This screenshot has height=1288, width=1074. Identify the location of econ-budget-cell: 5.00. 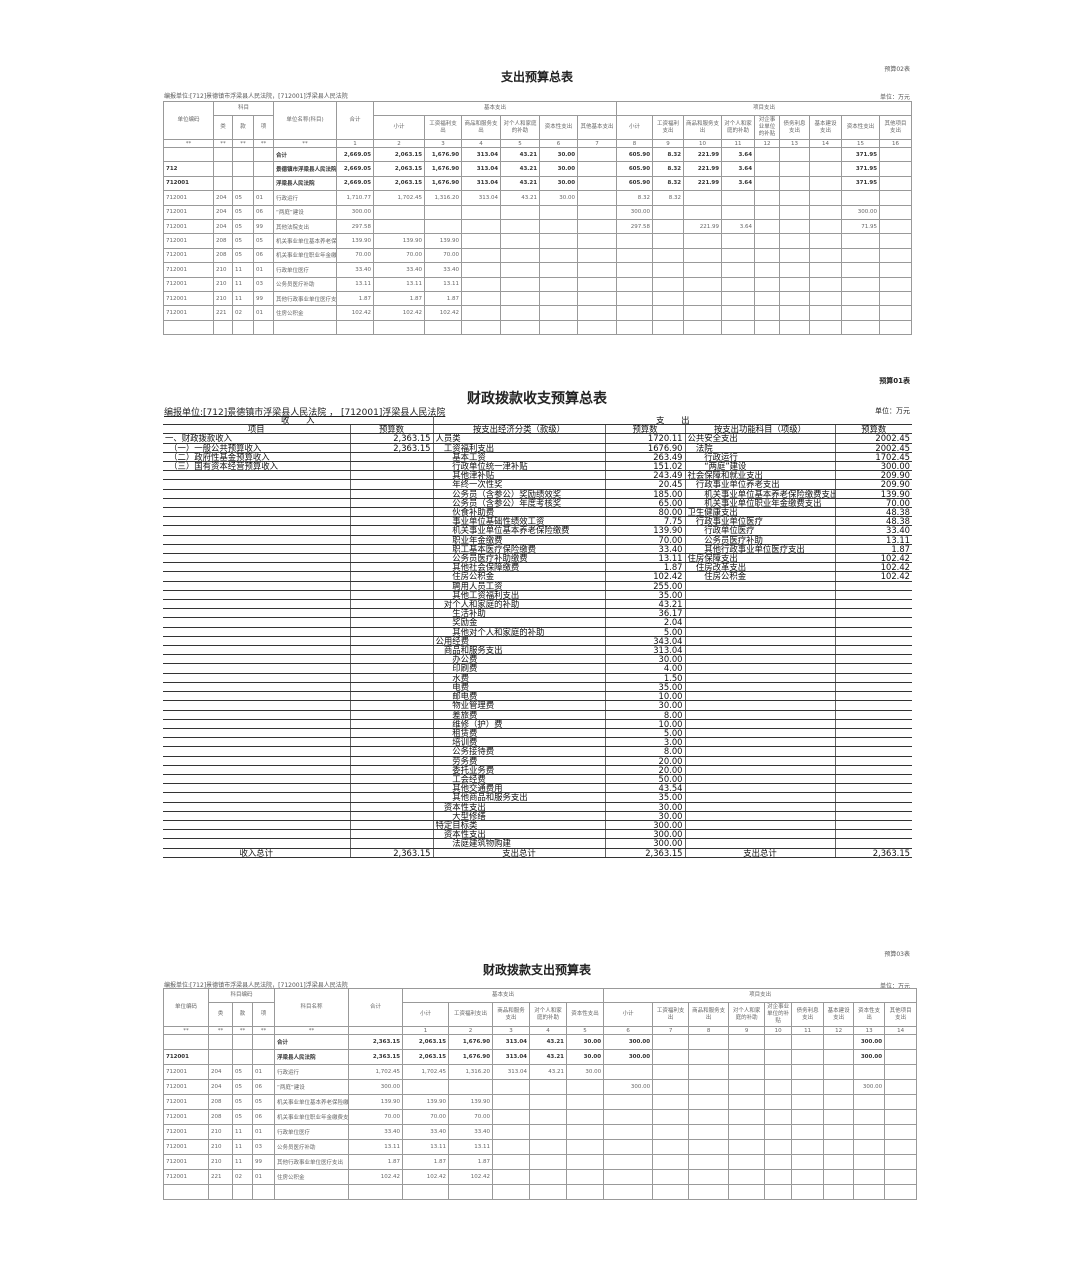
(645, 733).